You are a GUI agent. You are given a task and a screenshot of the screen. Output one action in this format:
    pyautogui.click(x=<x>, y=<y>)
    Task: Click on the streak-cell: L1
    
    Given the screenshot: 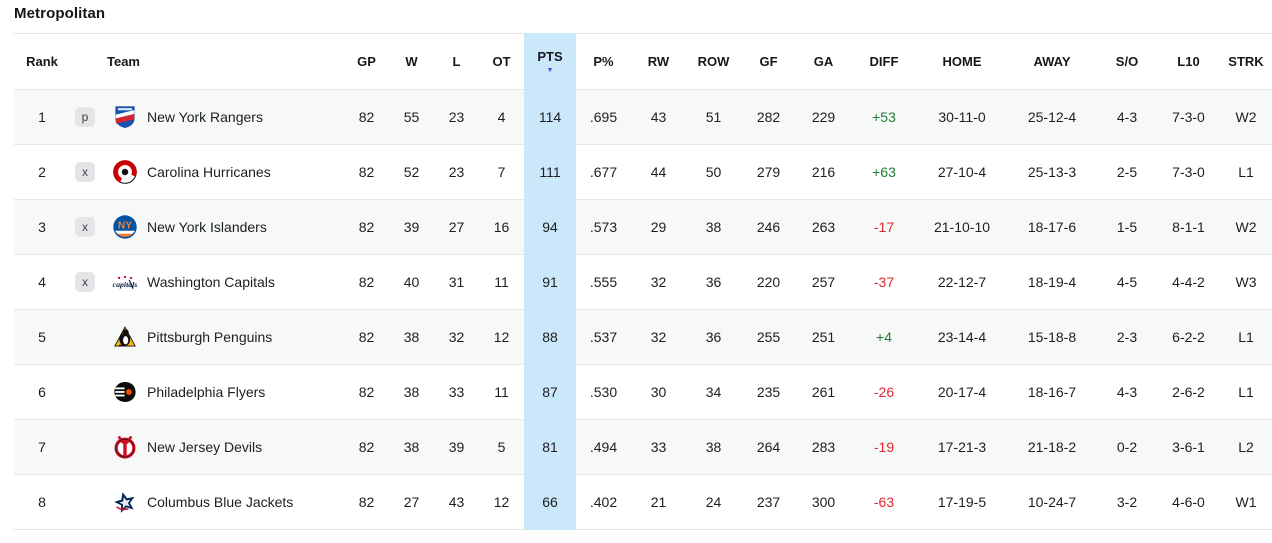 What is the action you would take?
    pyautogui.click(x=1246, y=392)
    